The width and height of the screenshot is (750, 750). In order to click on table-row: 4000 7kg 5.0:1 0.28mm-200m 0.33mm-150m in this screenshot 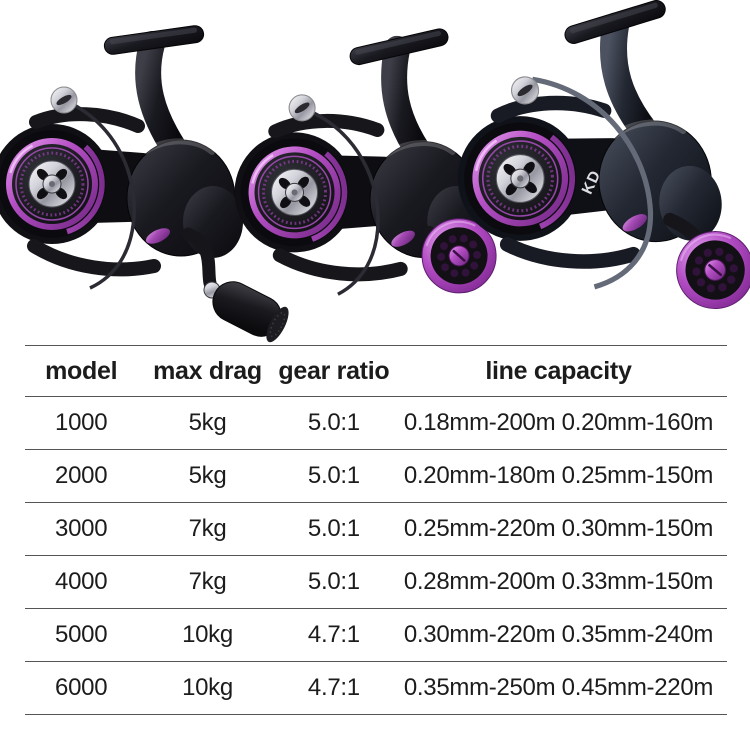, I will do `click(376, 581)`.